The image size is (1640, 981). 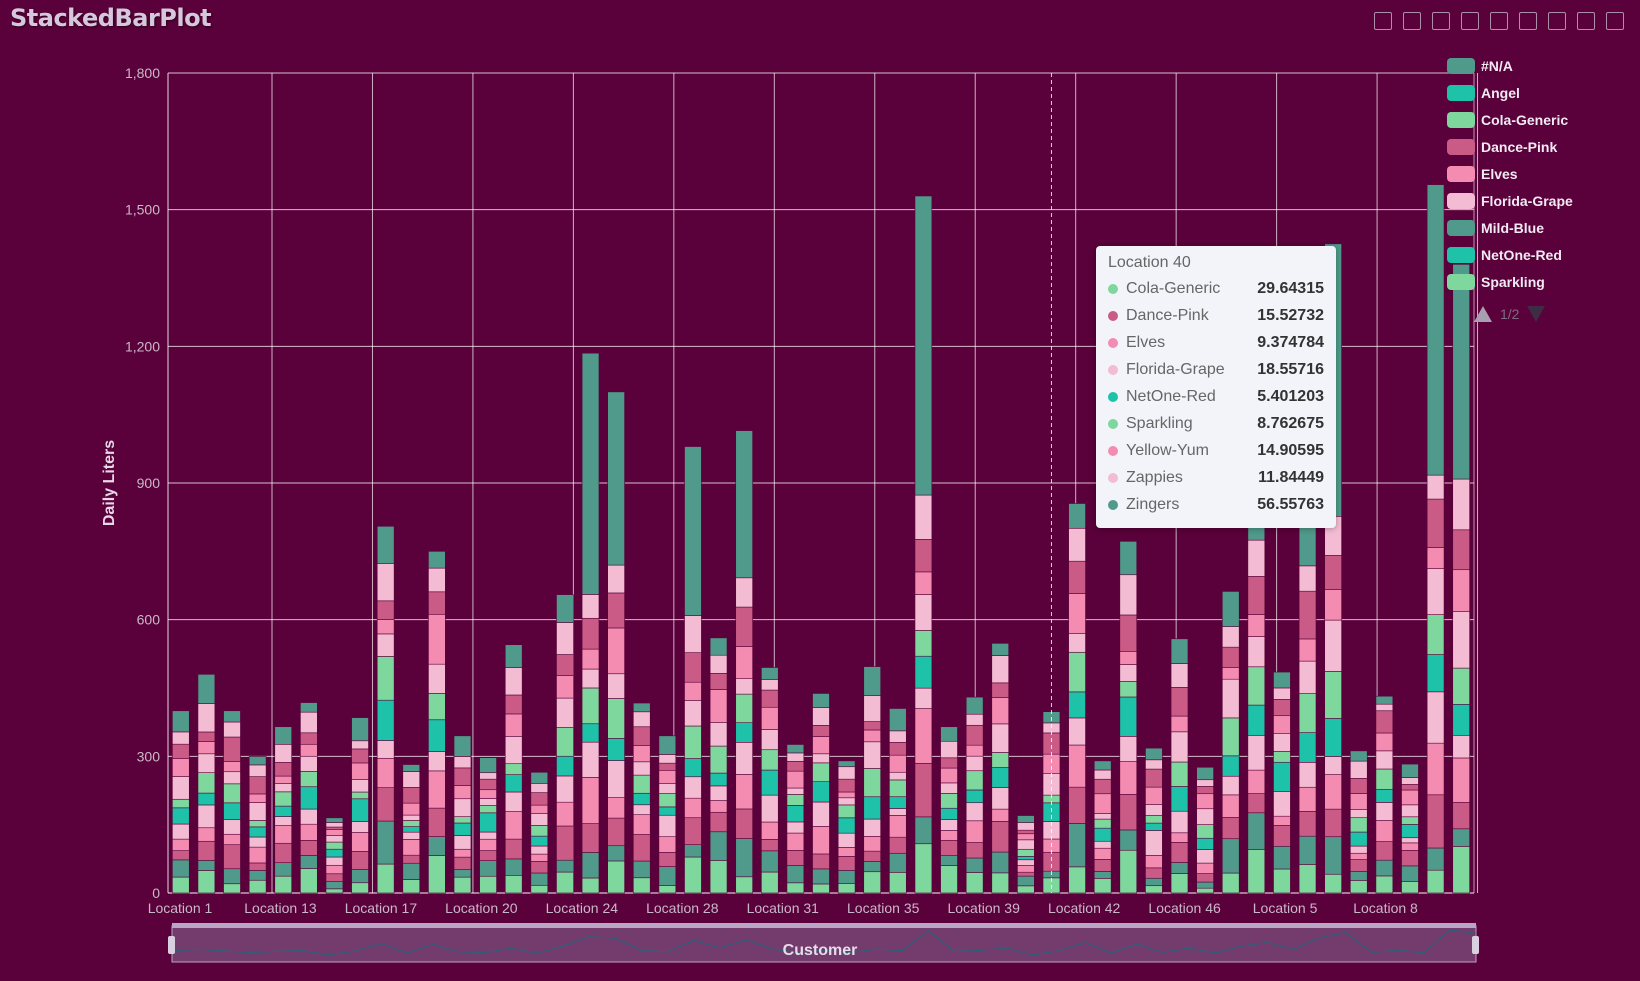 I want to click on tooltip-series-name: Florida-Grape, so click(x=1175, y=369).